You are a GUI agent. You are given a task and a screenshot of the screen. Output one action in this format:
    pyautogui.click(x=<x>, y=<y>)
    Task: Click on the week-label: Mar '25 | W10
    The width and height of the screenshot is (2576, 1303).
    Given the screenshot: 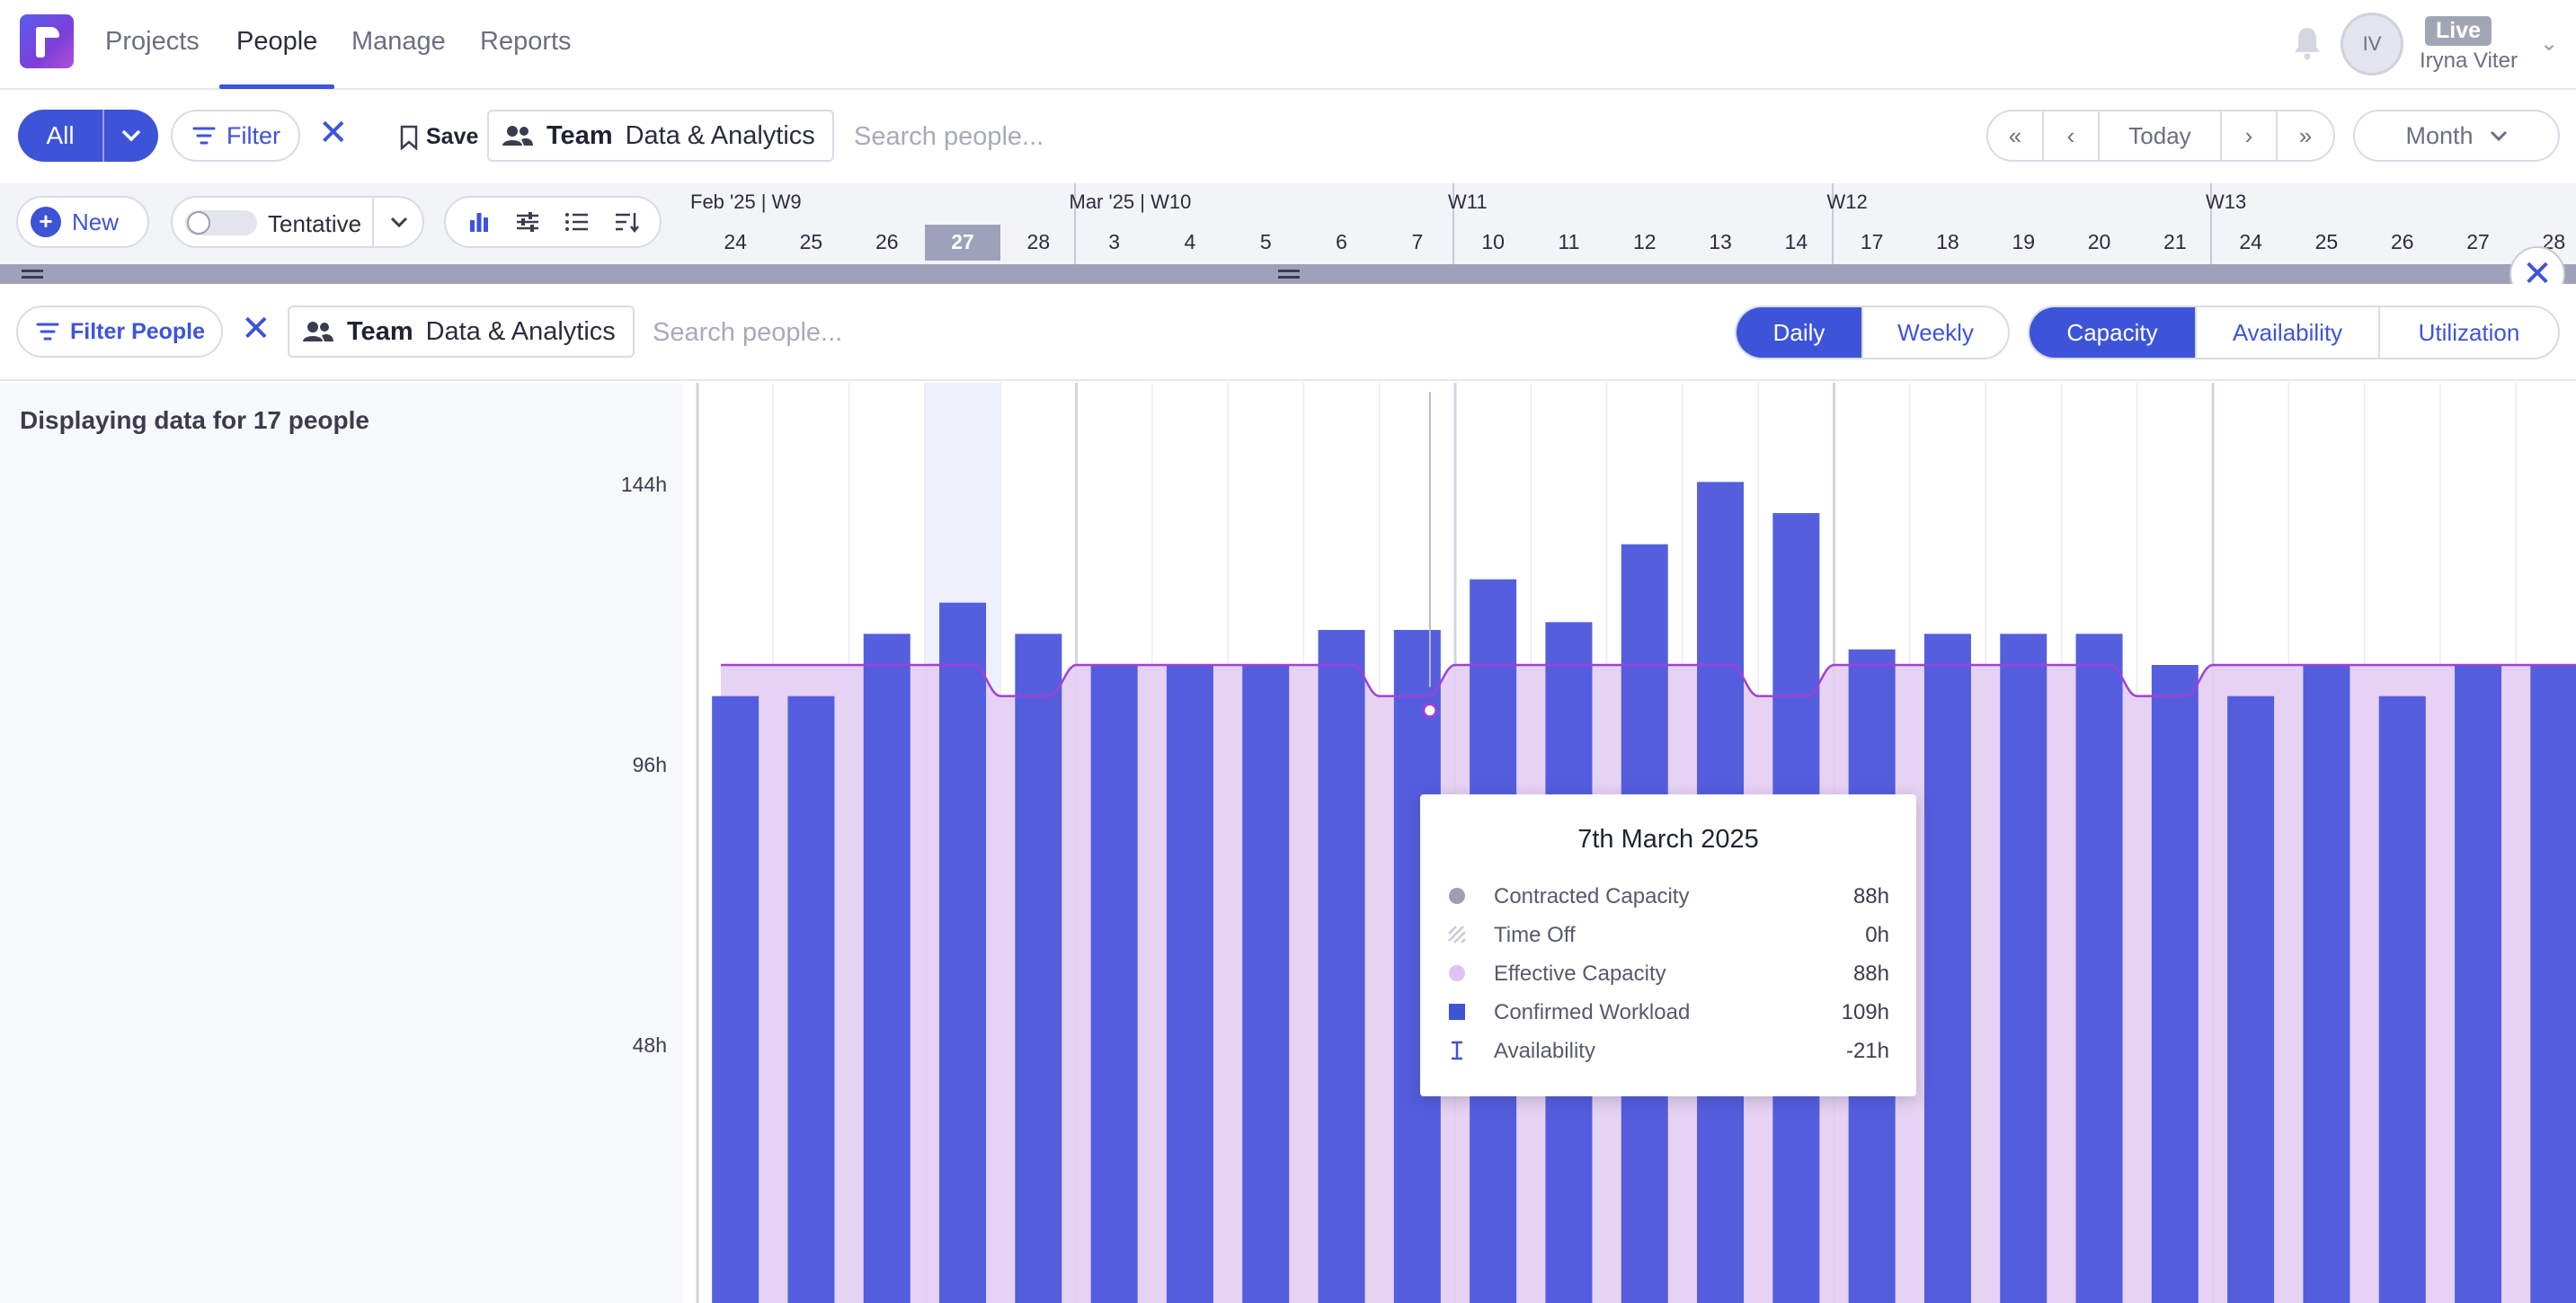 What is the action you would take?
    pyautogui.click(x=1130, y=202)
    